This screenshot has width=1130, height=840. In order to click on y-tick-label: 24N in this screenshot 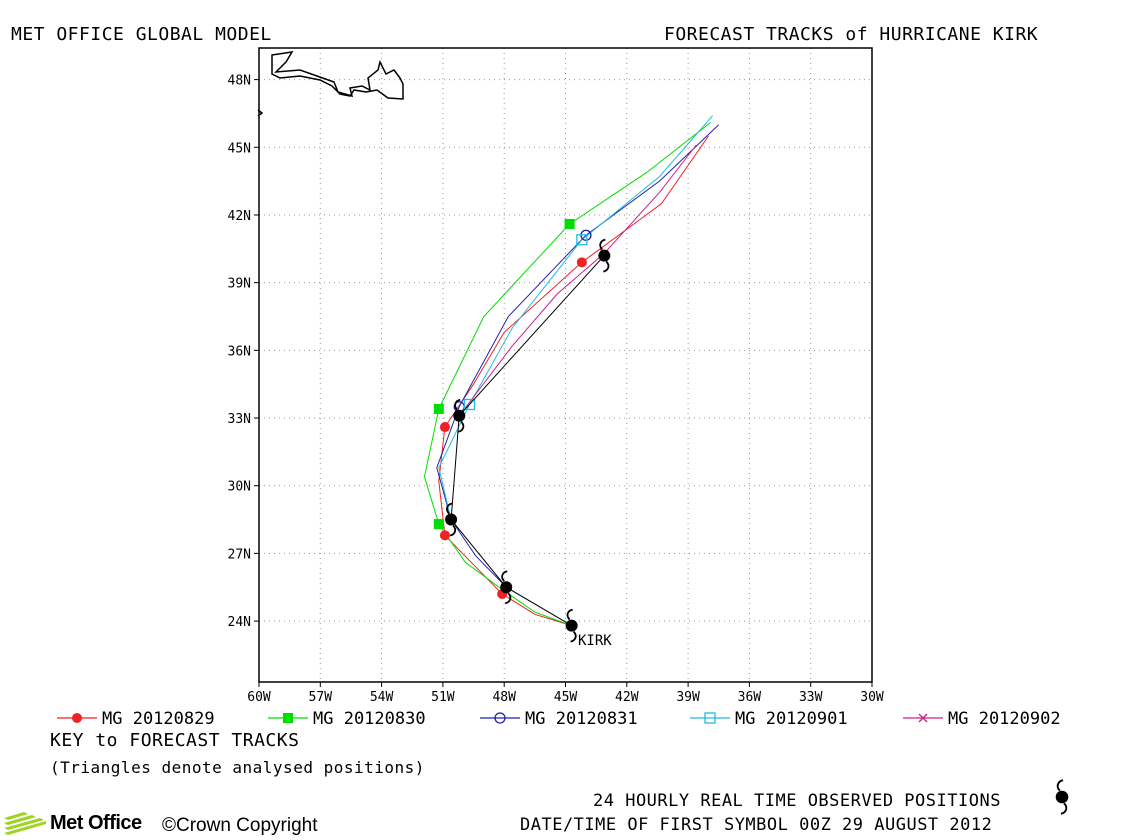, I will do `click(239, 622)`.